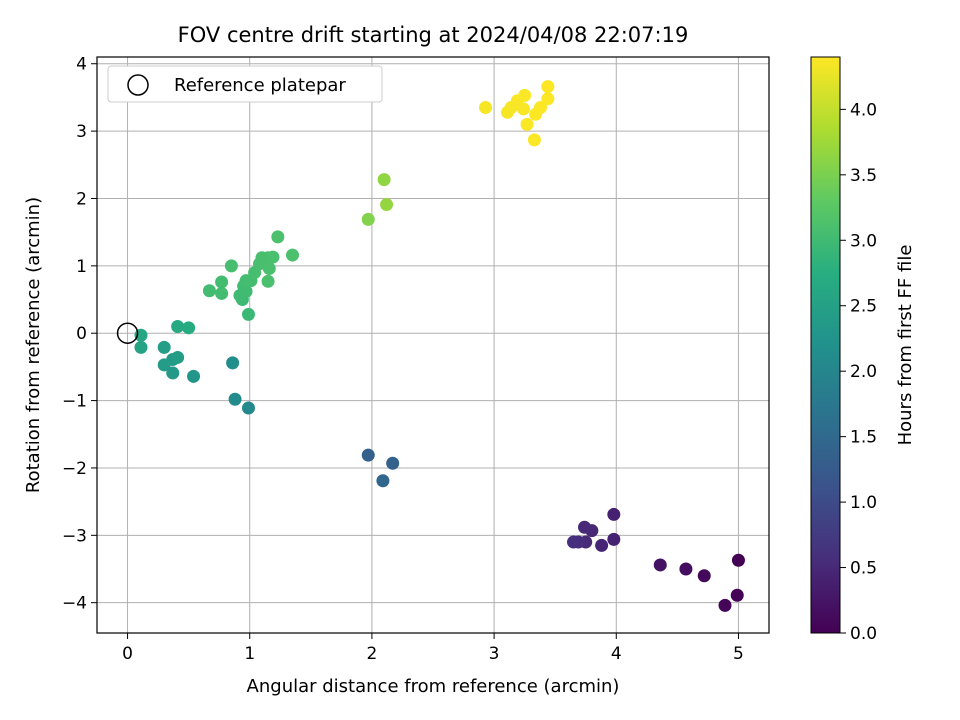 This screenshot has height=720, width=960. What do you see at coordinates (433, 686) in the screenshot?
I see `x-axis-label: Angular distance from reference (arcmin)` at bounding box center [433, 686].